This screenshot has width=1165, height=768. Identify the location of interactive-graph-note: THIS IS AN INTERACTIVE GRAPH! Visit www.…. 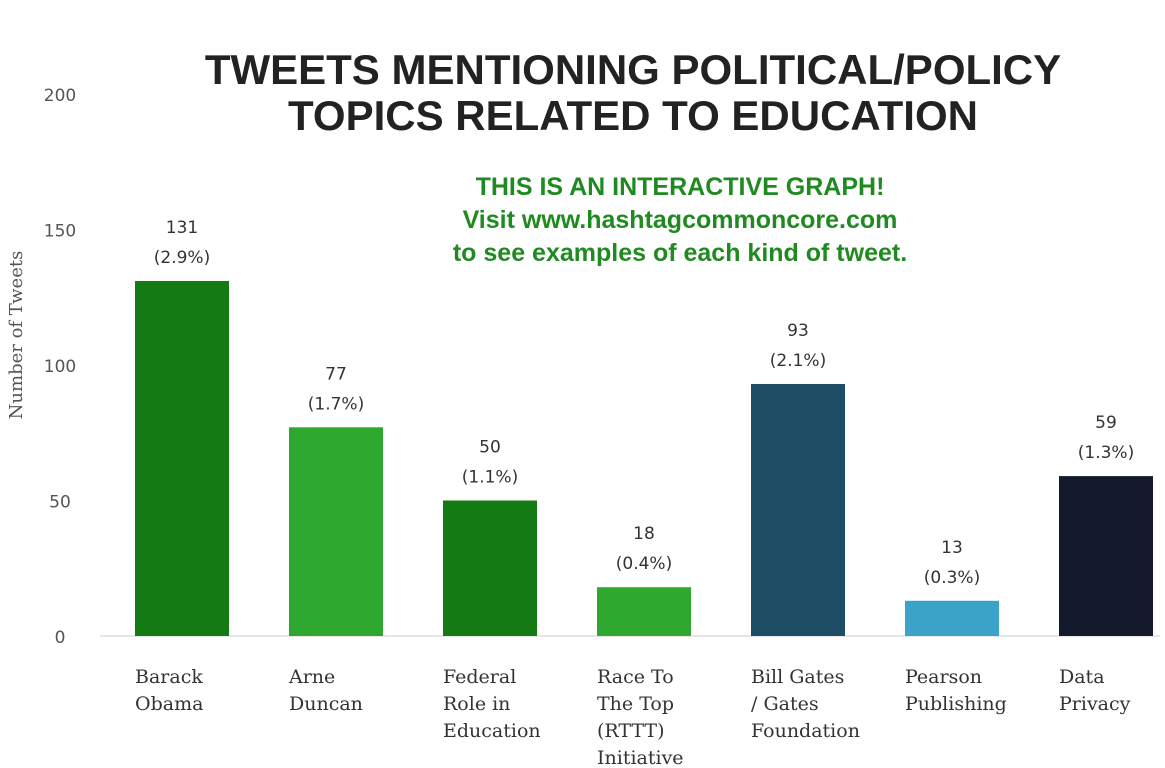
(680, 220).